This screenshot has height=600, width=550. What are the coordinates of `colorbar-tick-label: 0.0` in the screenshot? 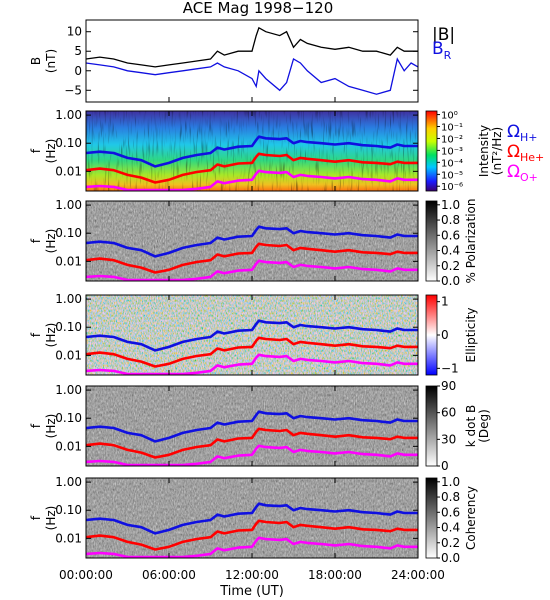 It's located at (450, 281).